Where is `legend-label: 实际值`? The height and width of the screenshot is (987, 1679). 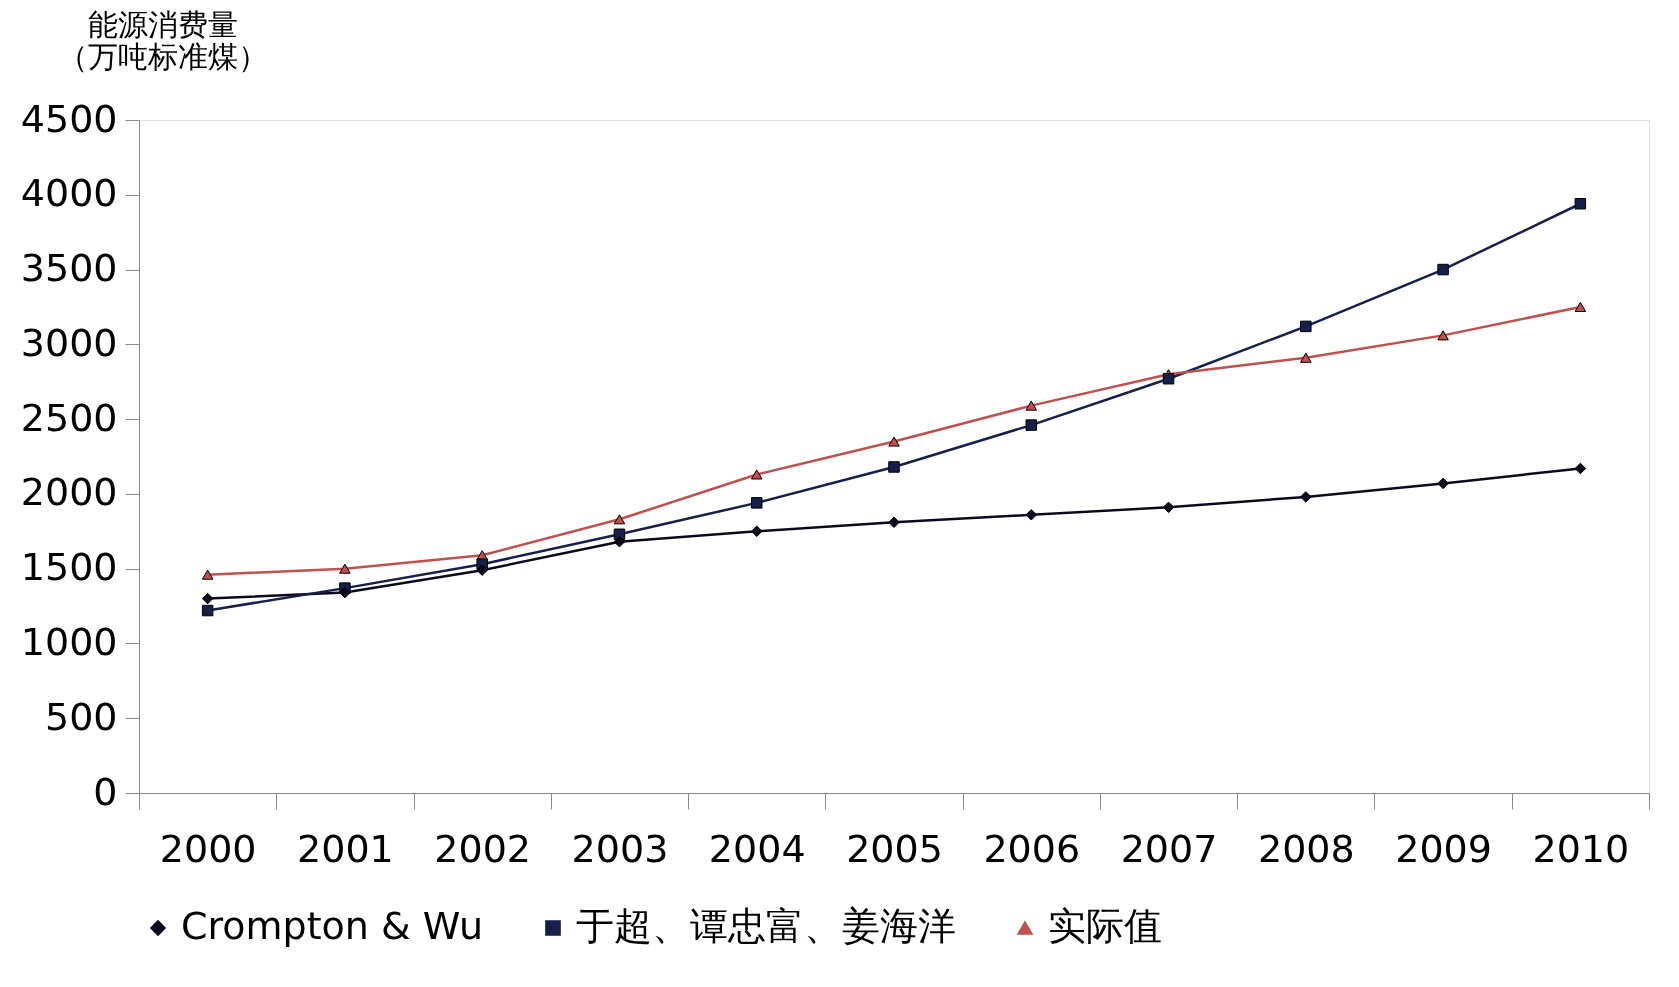 legend-label: 实际值 is located at coordinates (1105, 926).